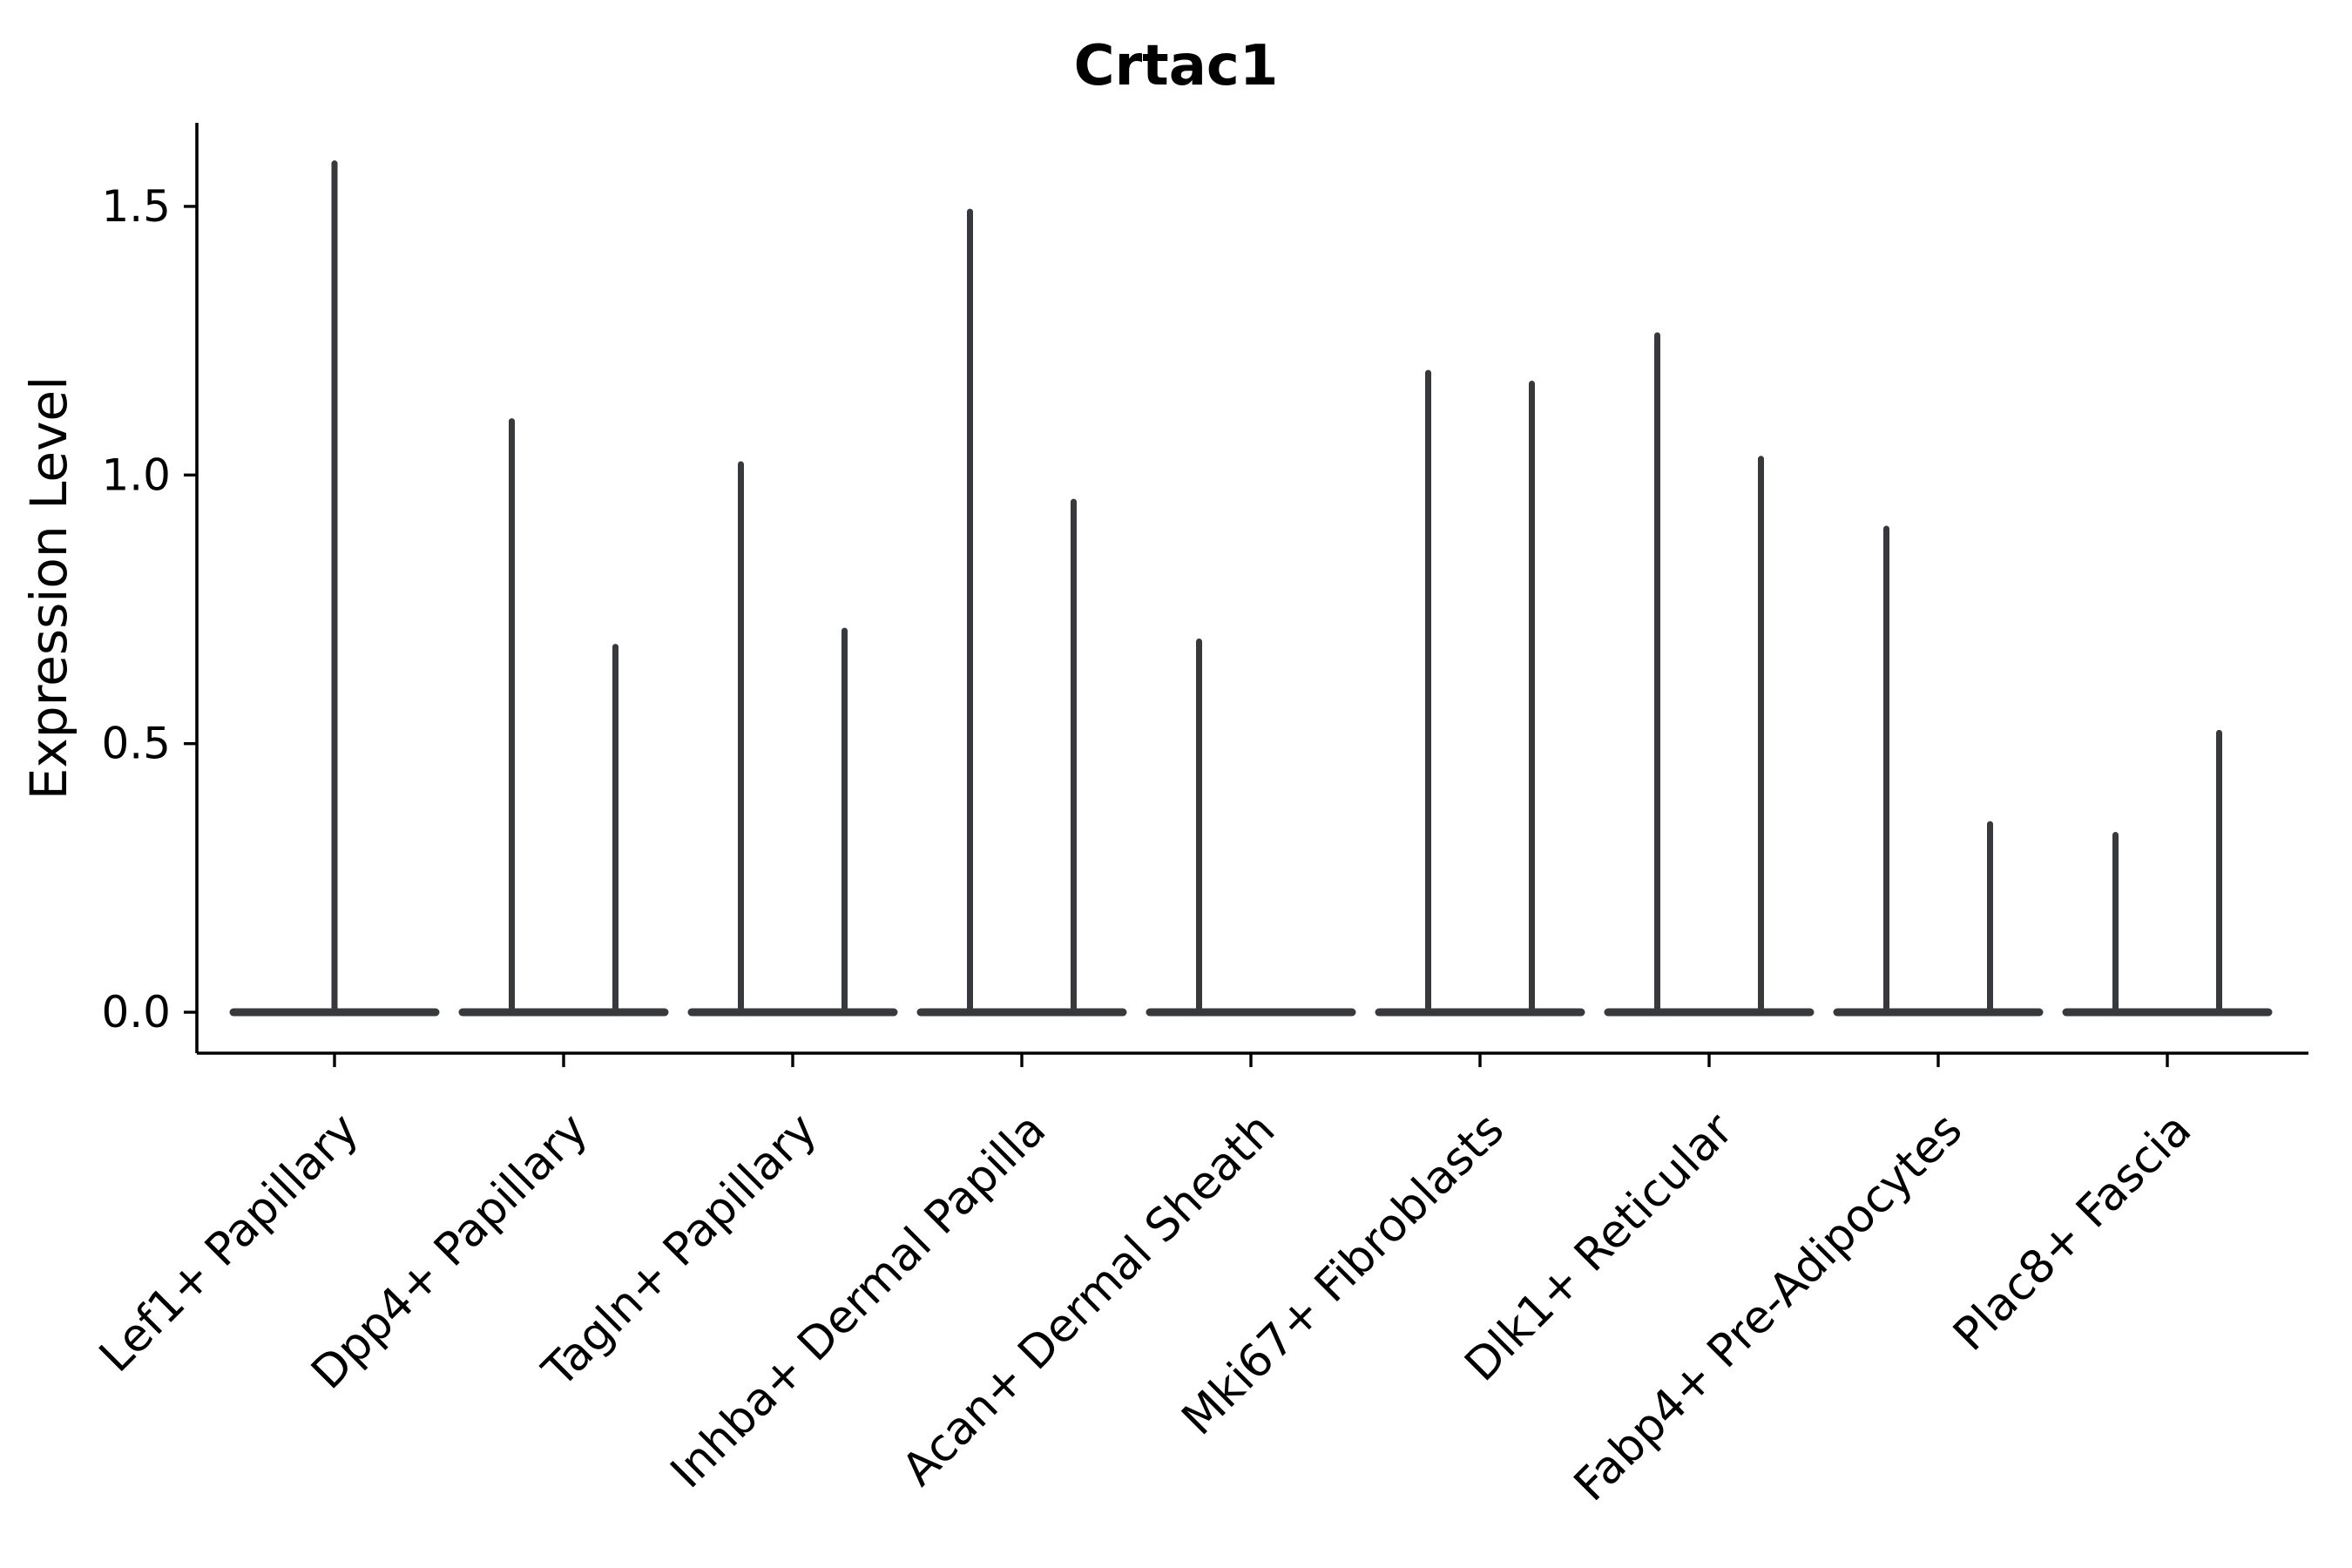 The width and height of the screenshot is (2352, 1568). I want to click on x-tick-label: Plac8+ Fascia, so click(2072, 1233).